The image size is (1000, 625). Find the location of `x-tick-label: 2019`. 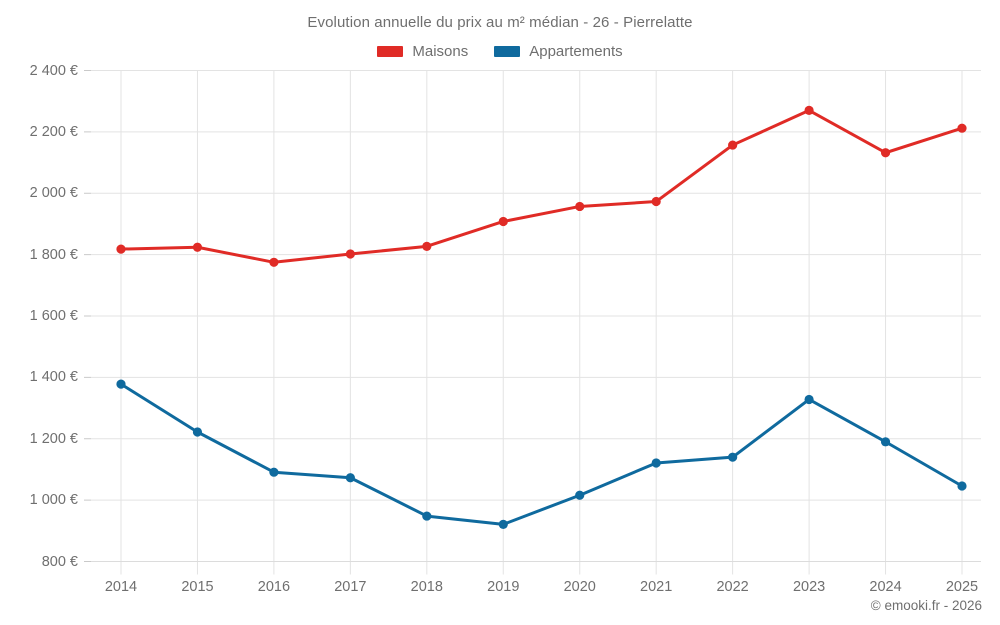

x-tick-label: 2019 is located at coordinates (503, 586).